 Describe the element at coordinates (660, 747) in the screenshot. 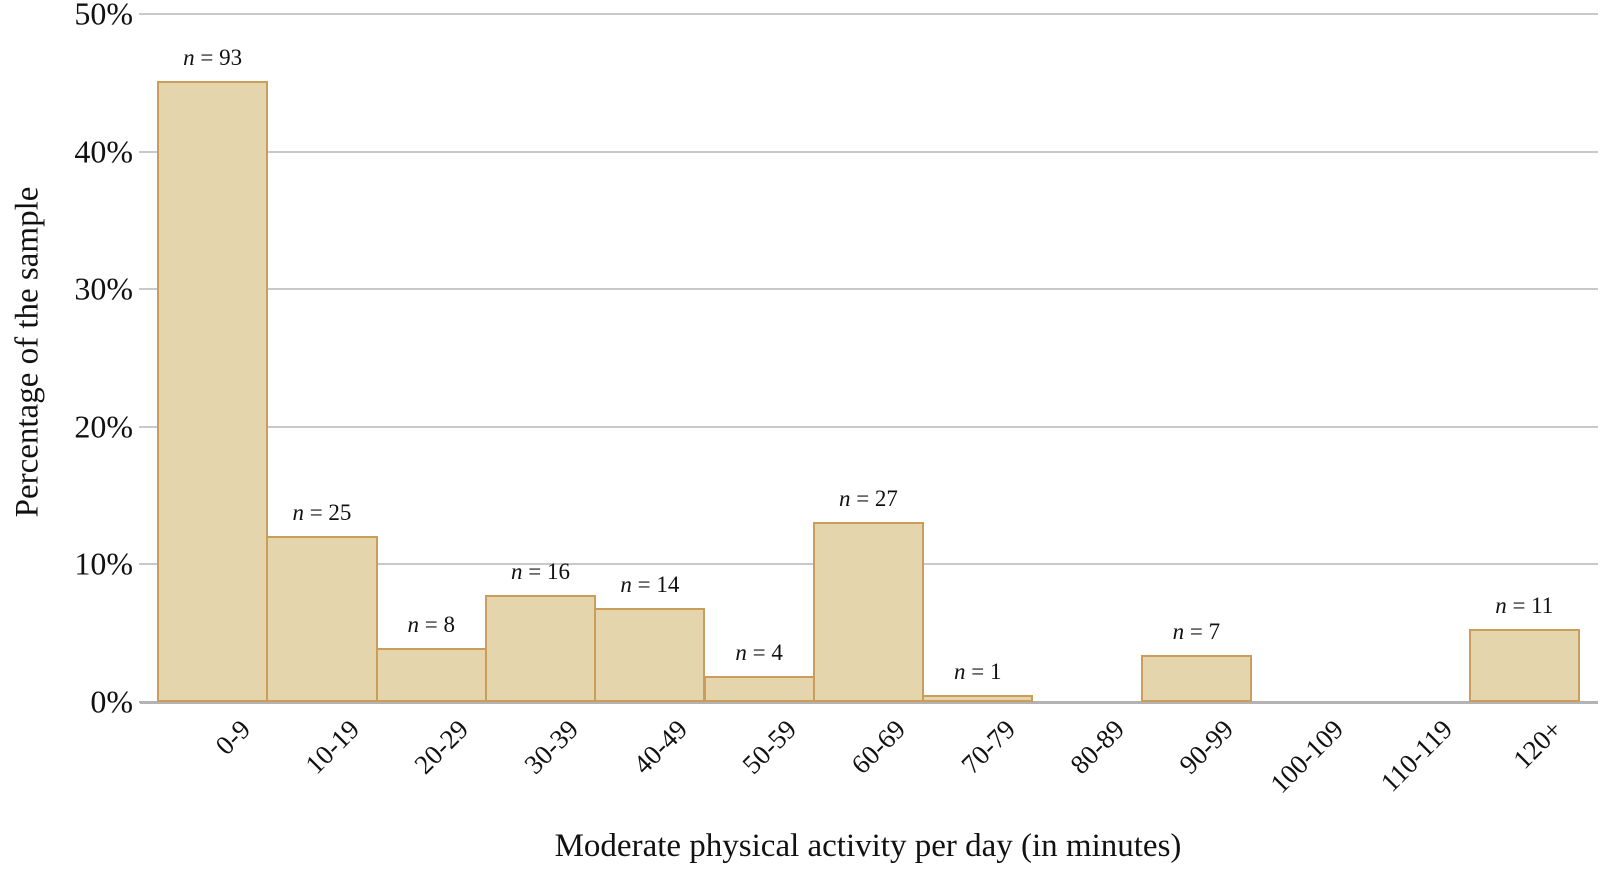

I see `x-tick-label-40-49: 40-49` at that location.